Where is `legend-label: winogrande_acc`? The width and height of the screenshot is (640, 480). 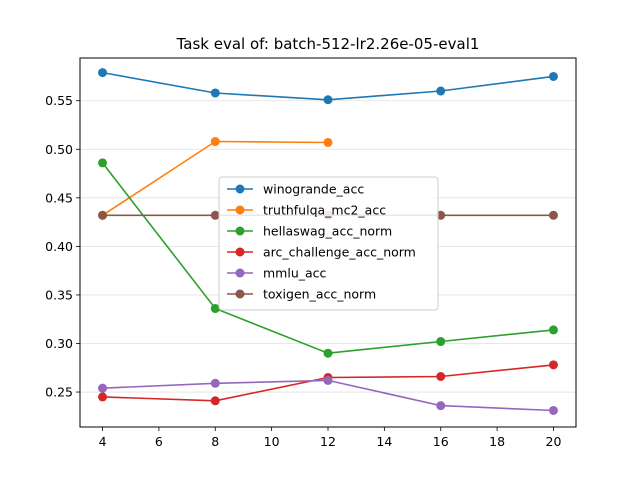
legend-label: winogrande_acc is located at coordinates (313, 189).